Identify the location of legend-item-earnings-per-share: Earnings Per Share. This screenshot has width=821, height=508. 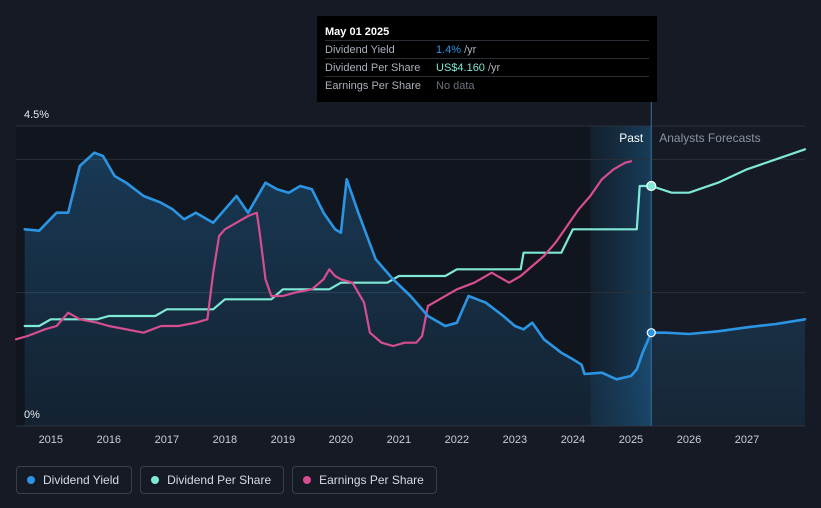
(364, 480).